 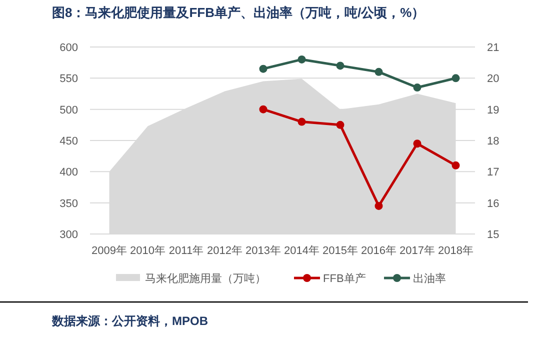 I want to click on y-tick-label: 500, so click(x=69, y=110).